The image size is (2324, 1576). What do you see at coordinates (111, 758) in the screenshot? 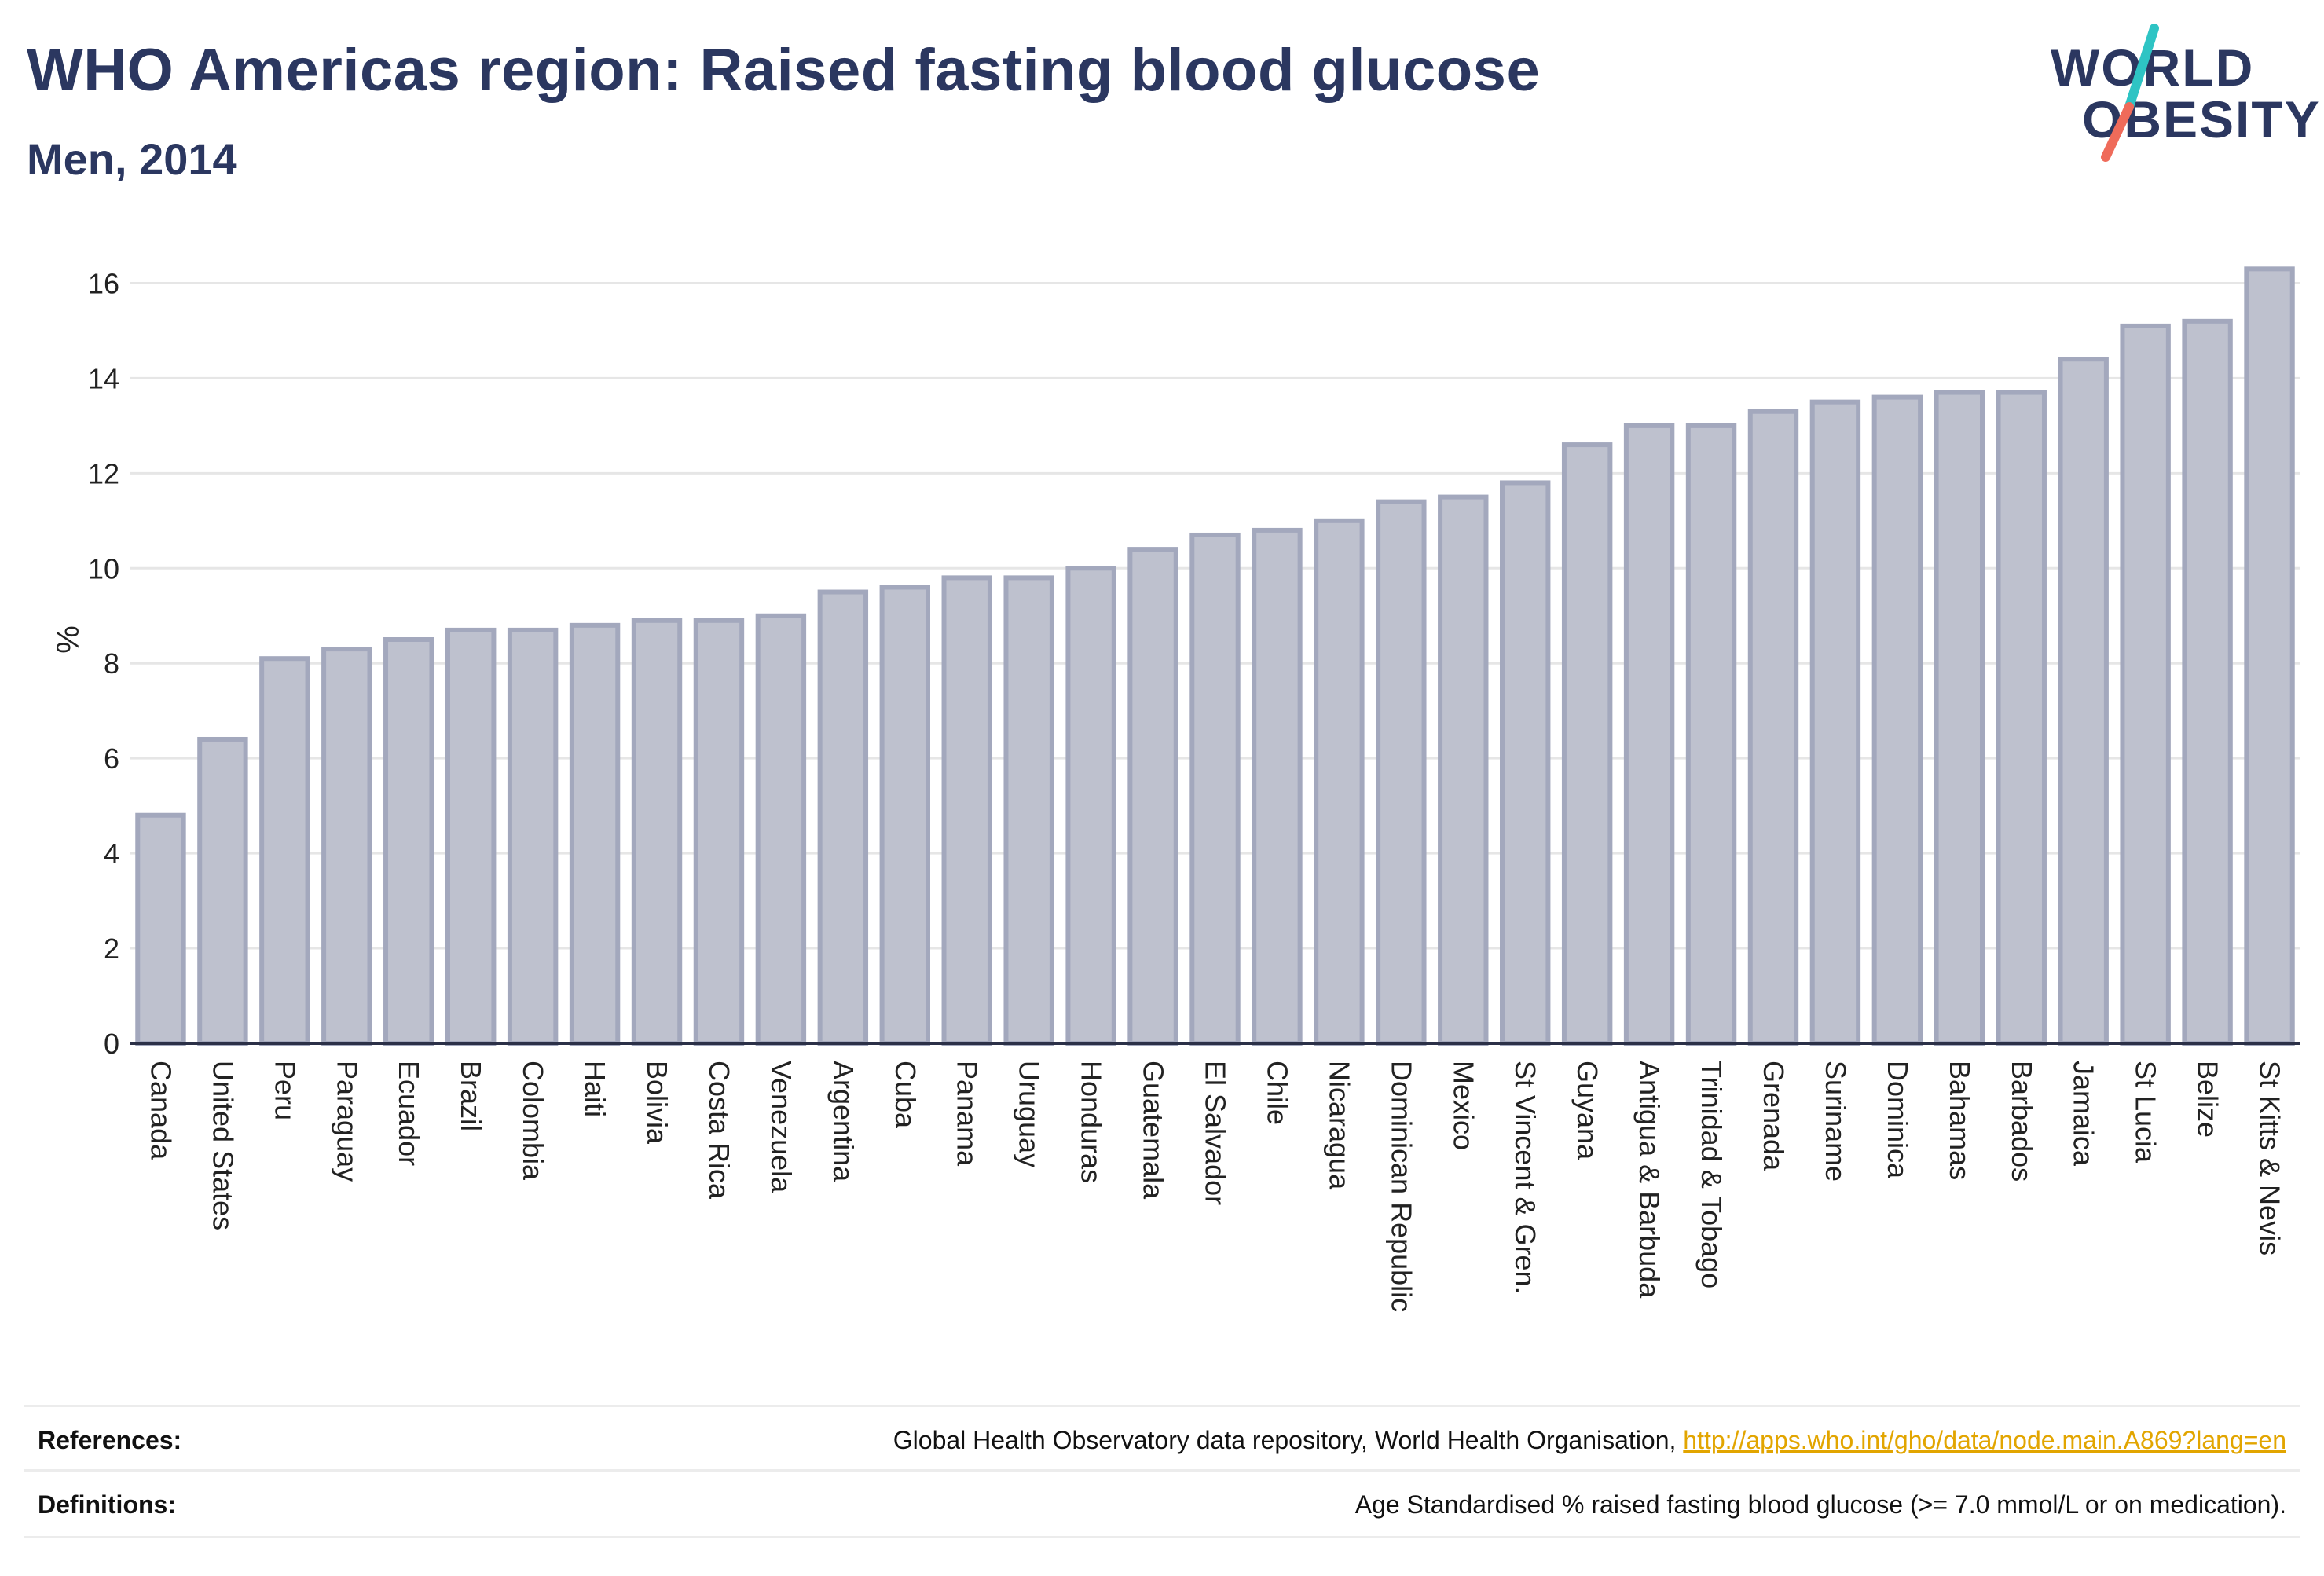
I see `y-tick-label: 6` at bounding box center [111, 758].